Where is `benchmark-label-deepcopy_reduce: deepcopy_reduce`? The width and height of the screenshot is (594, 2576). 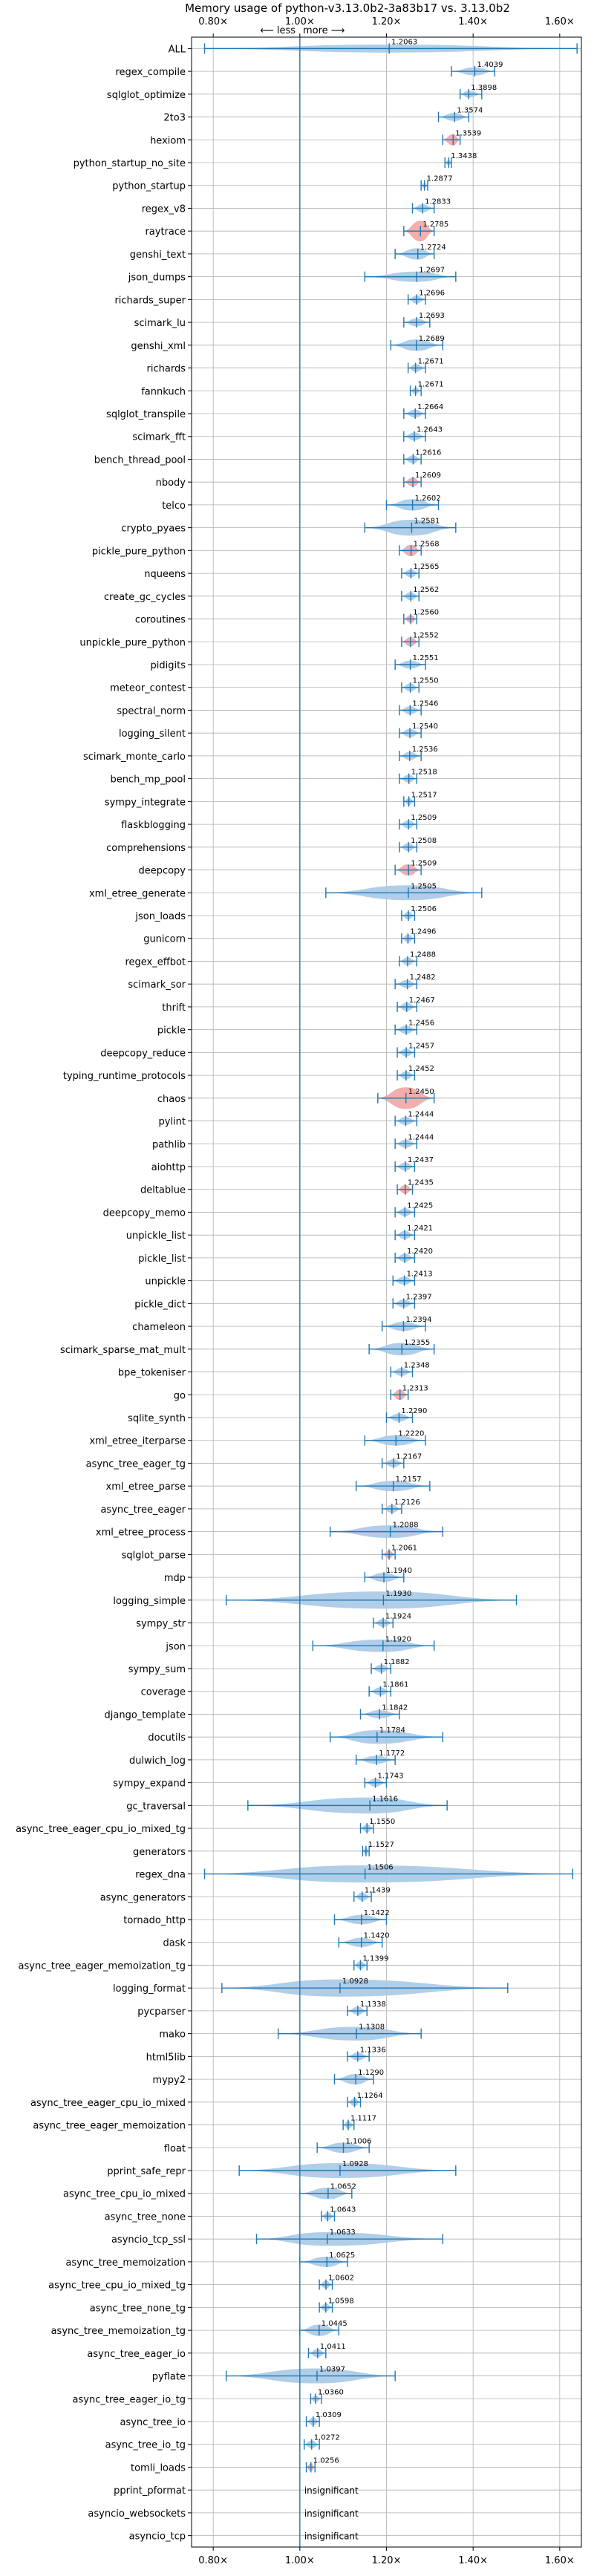 benchmark-label-deepcopy_reduce: deepcopy_reduce is located at coordinates (143, 1053).